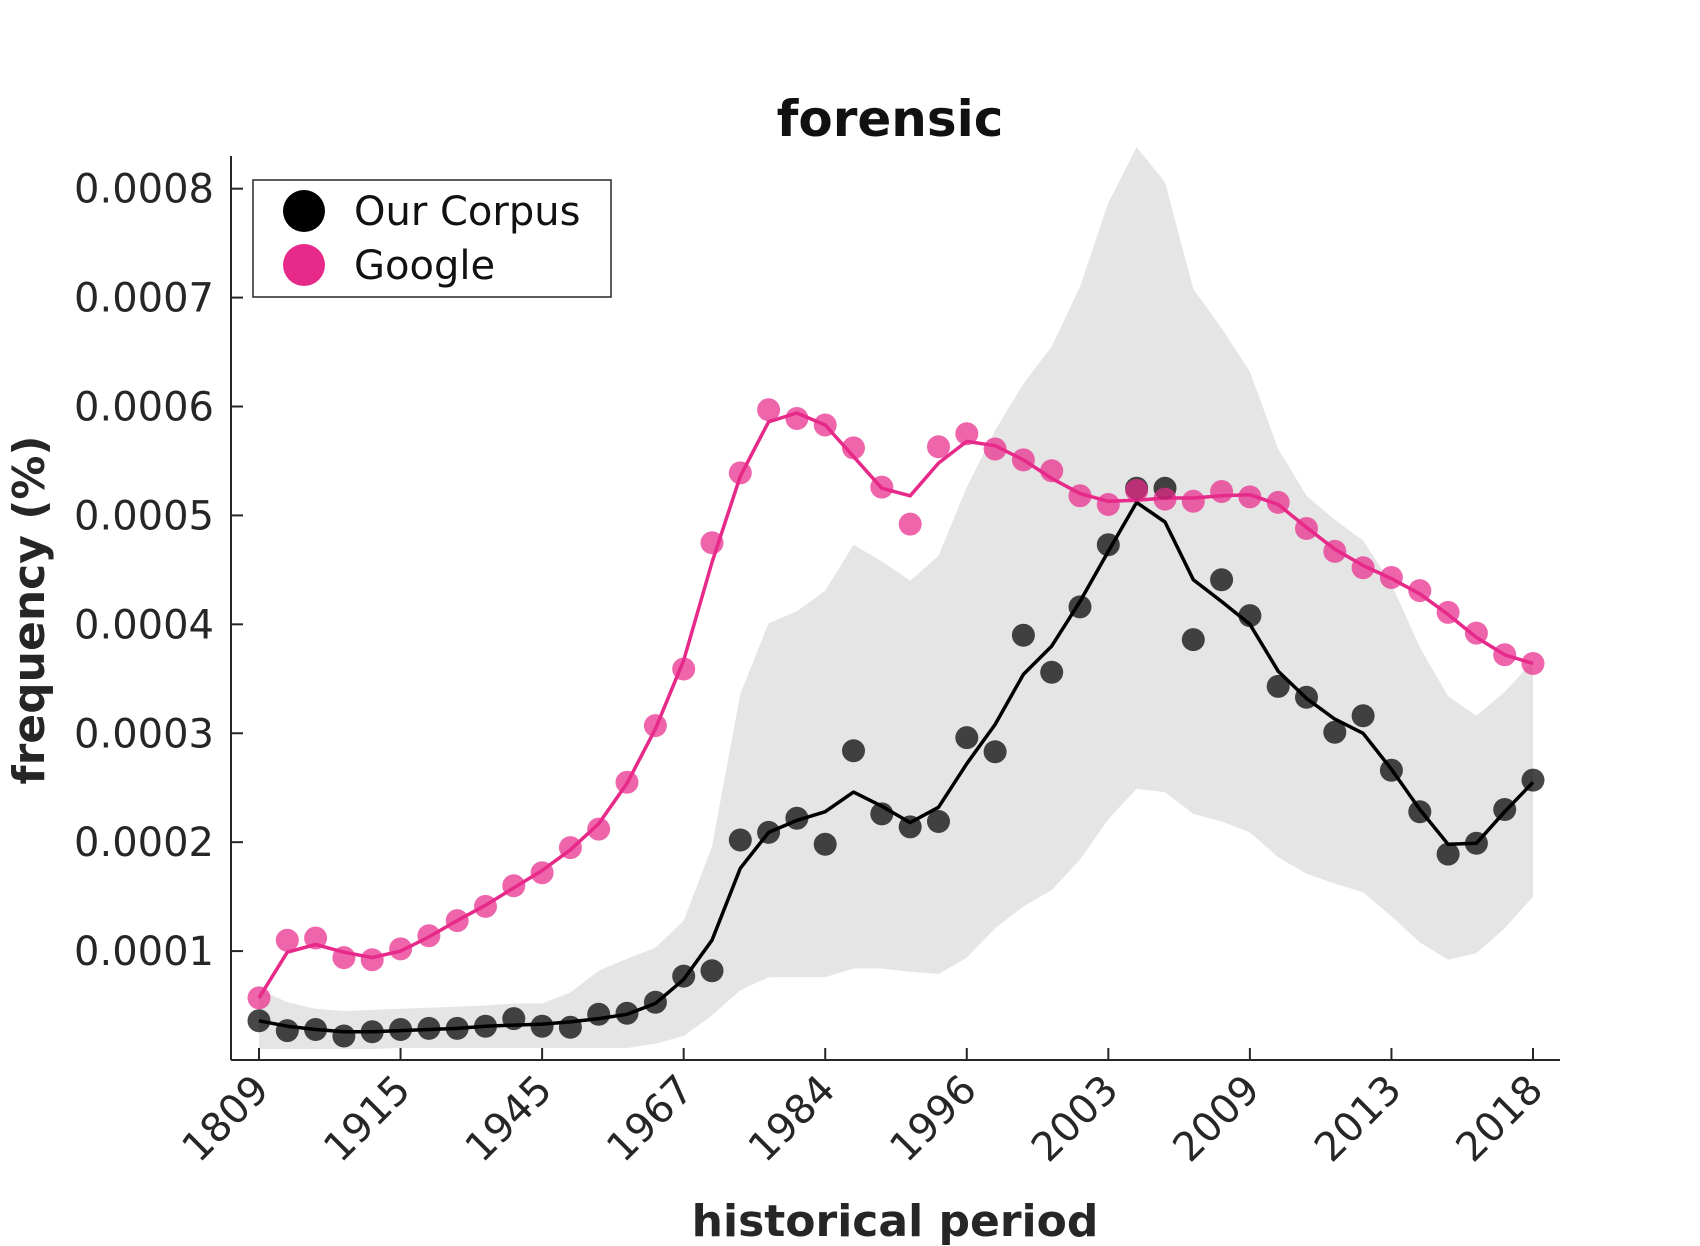  I want to click on legend-marker-google, so click(304, 265).